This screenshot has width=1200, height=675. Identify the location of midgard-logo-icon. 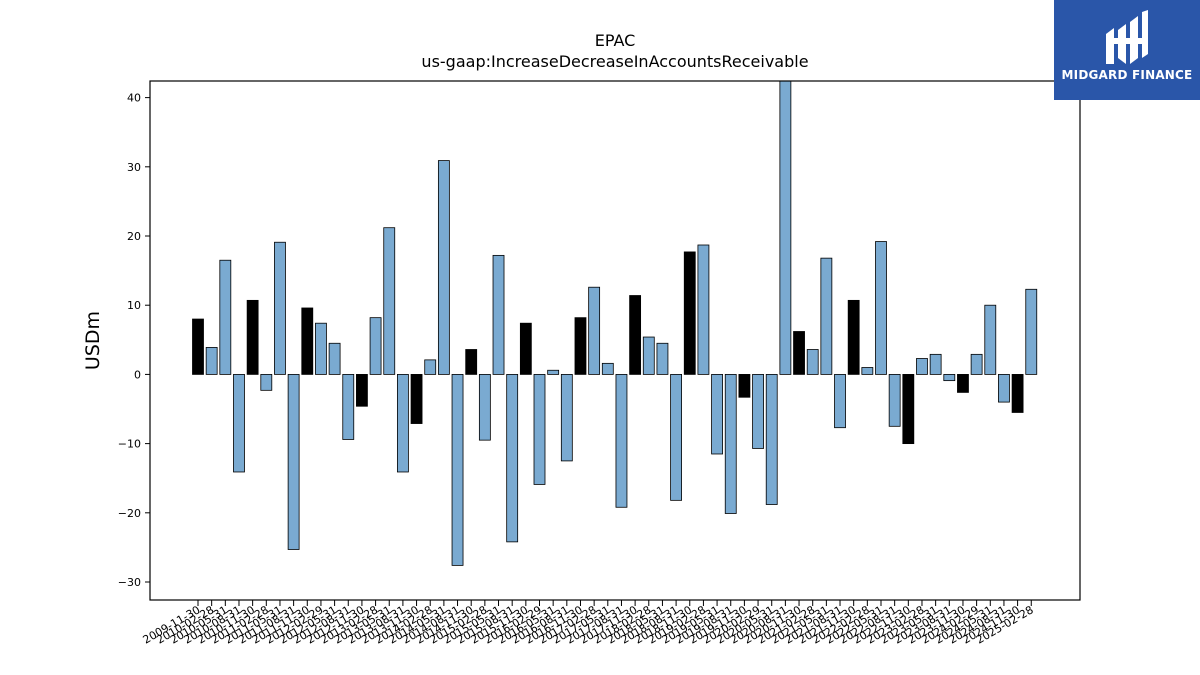
(1127, 37).